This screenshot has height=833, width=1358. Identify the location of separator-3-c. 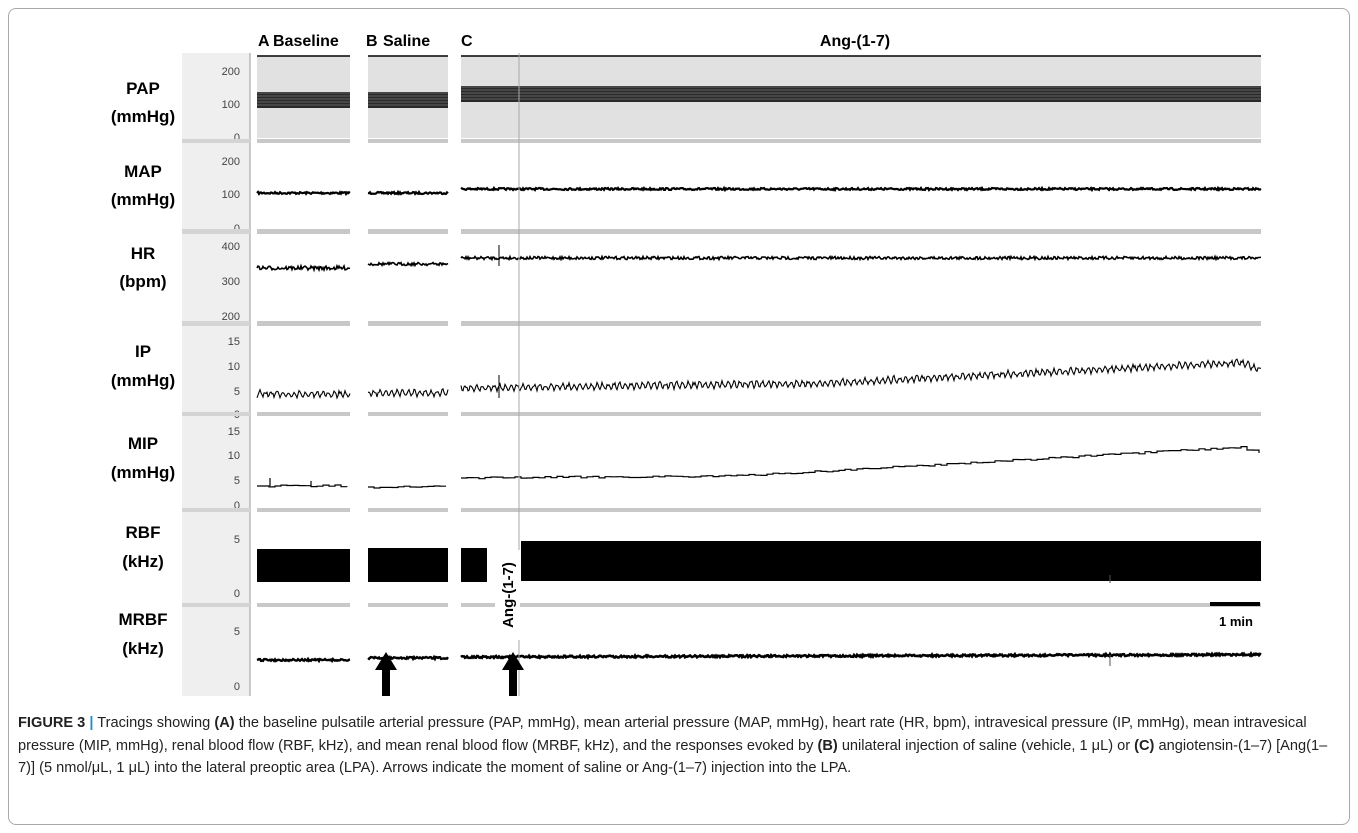
(861, 414).